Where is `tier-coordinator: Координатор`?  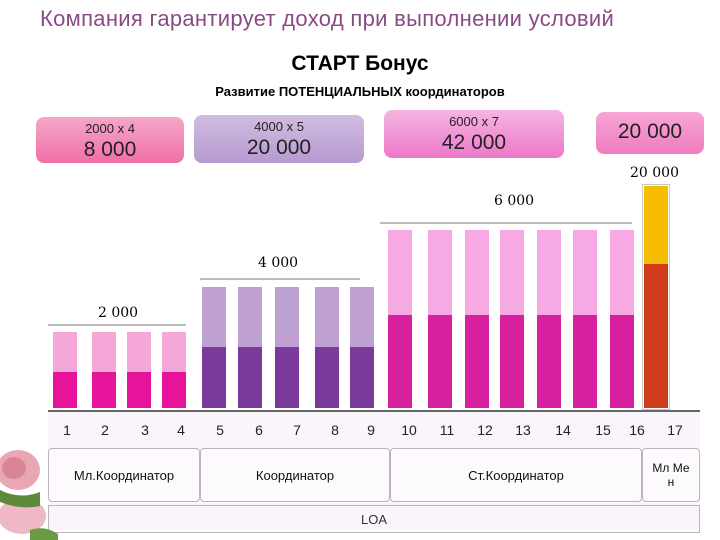 tier-coordinator: Координатор is located at coordinates (295, 475).